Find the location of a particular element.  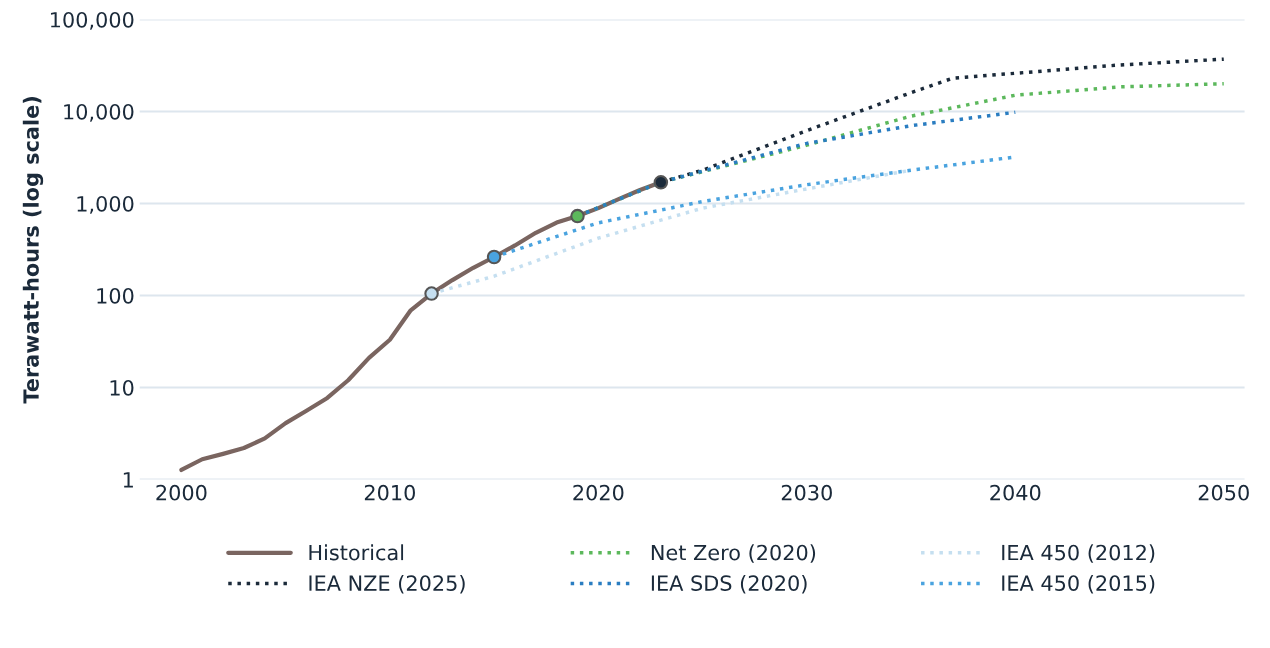

y-tick-label: 100,000 is located at coordinates (92, 20).